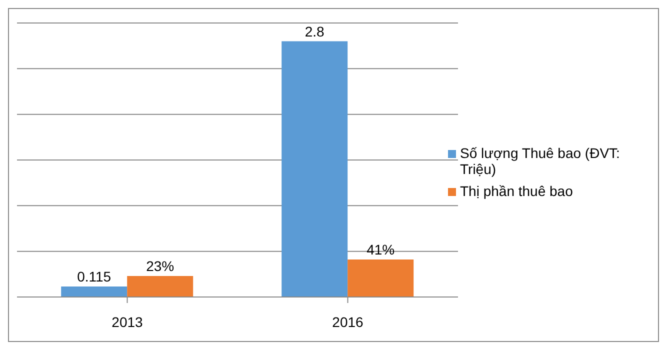 The height and width of the screenshot is (350, 667). I want to click on x-tick-label: 2013, so click(128, 322).